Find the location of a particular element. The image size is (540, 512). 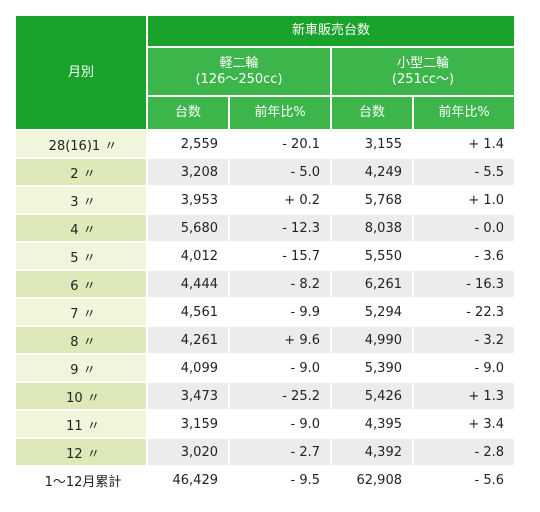

small-ratio-cell: - 3.6 is located at coordinates (464, 257).